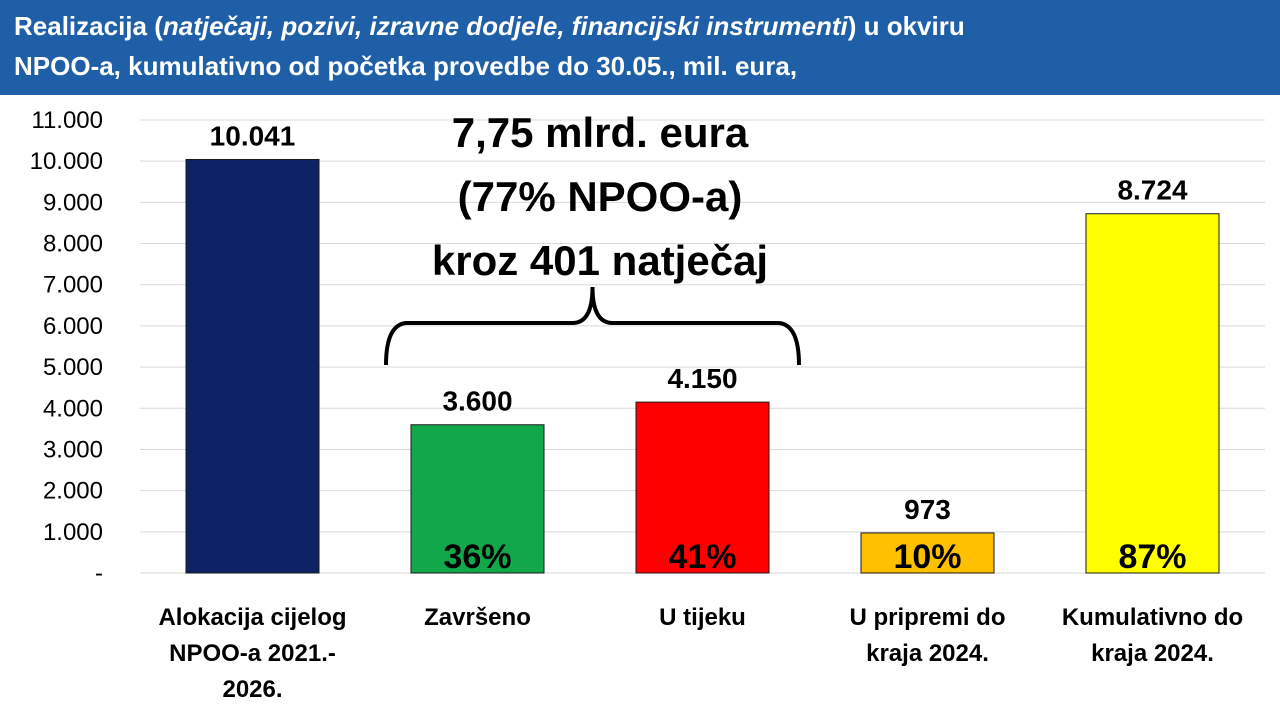 Image resolution: width=1280 pixels, height=720 pixels. Describe the element at coordinates (702, 617) in the screenshot. I see `x-tick-label: U tijeku` at that location.